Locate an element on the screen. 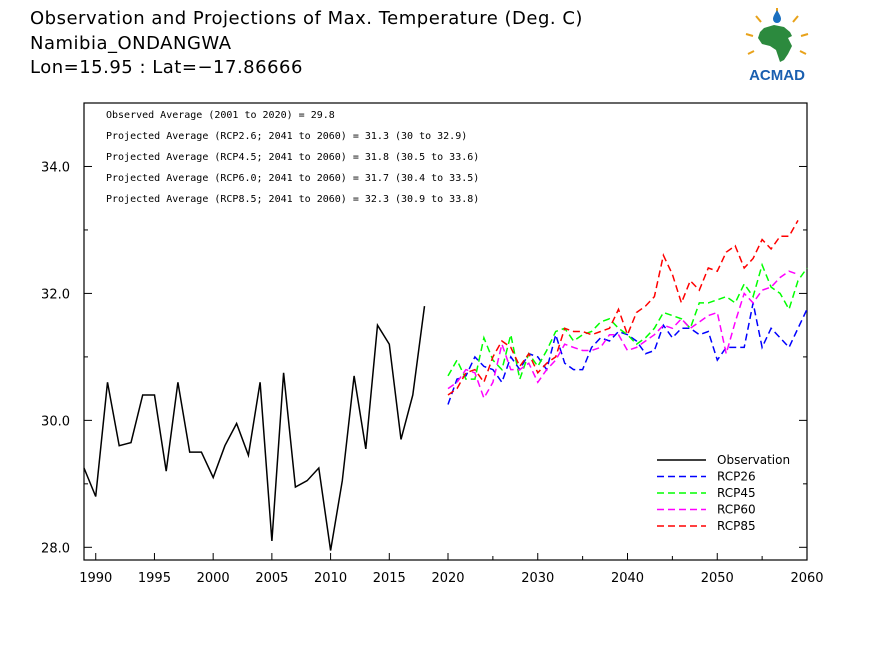  series-line-rcp45 is located at coordinates (627, 322).